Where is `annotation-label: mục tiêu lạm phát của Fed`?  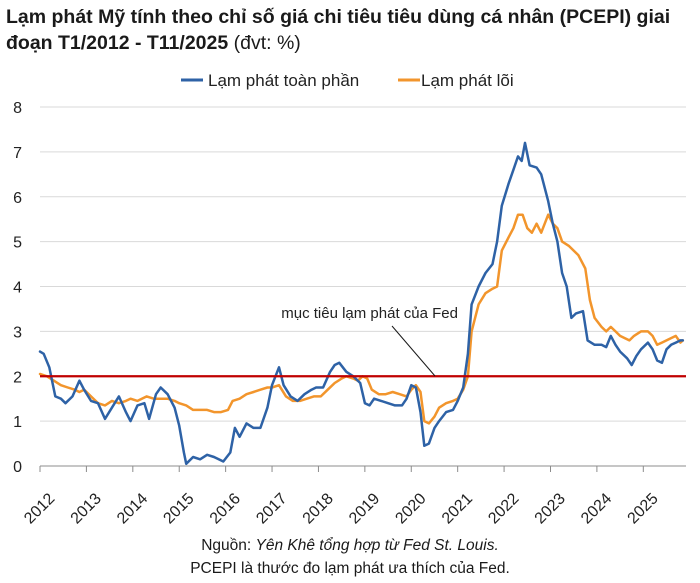
annotation-label: mục tiêu lạm phát của Fed is located at coordinates (369, 313).